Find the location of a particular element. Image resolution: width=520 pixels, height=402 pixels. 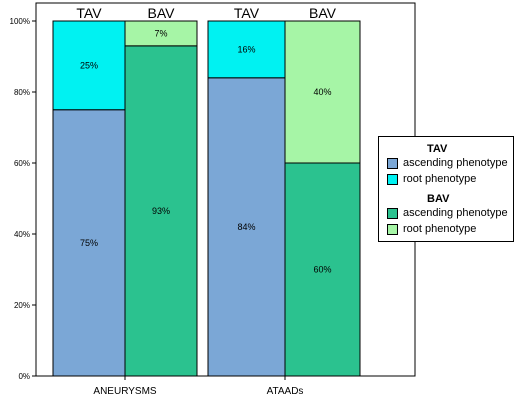

y-tick-label: 60% is located at coordinates (22, 163).